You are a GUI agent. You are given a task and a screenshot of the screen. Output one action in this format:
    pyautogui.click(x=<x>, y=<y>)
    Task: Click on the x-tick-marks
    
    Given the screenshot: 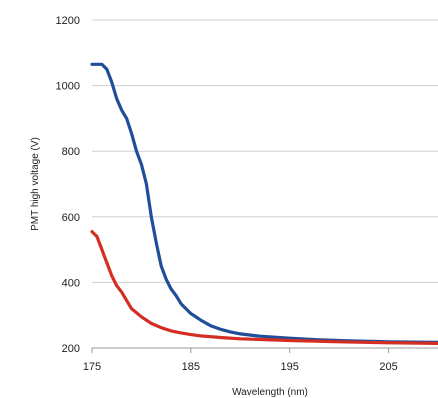 What is the action you would take?
    pyautogui.click(x=240, y=350)
    